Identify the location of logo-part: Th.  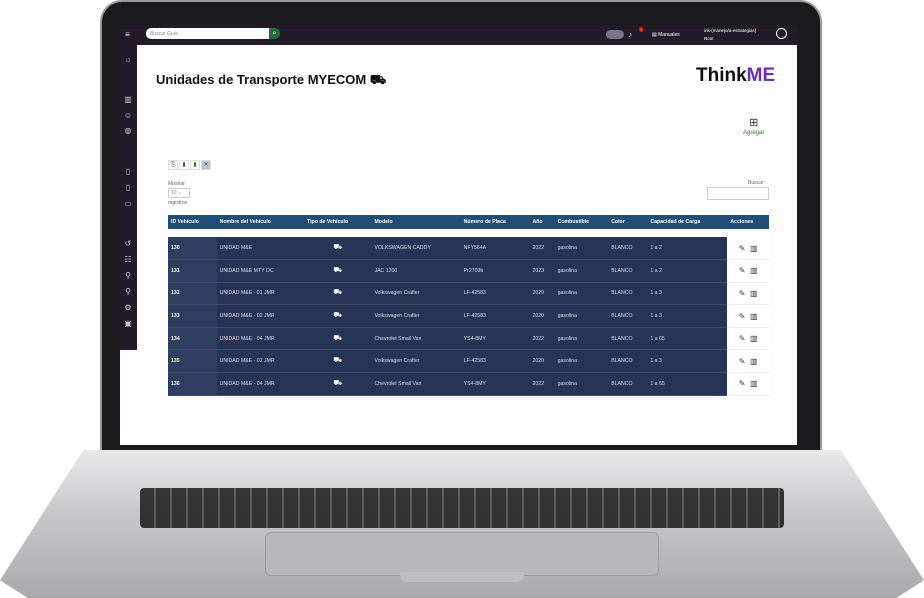
(708, 75).